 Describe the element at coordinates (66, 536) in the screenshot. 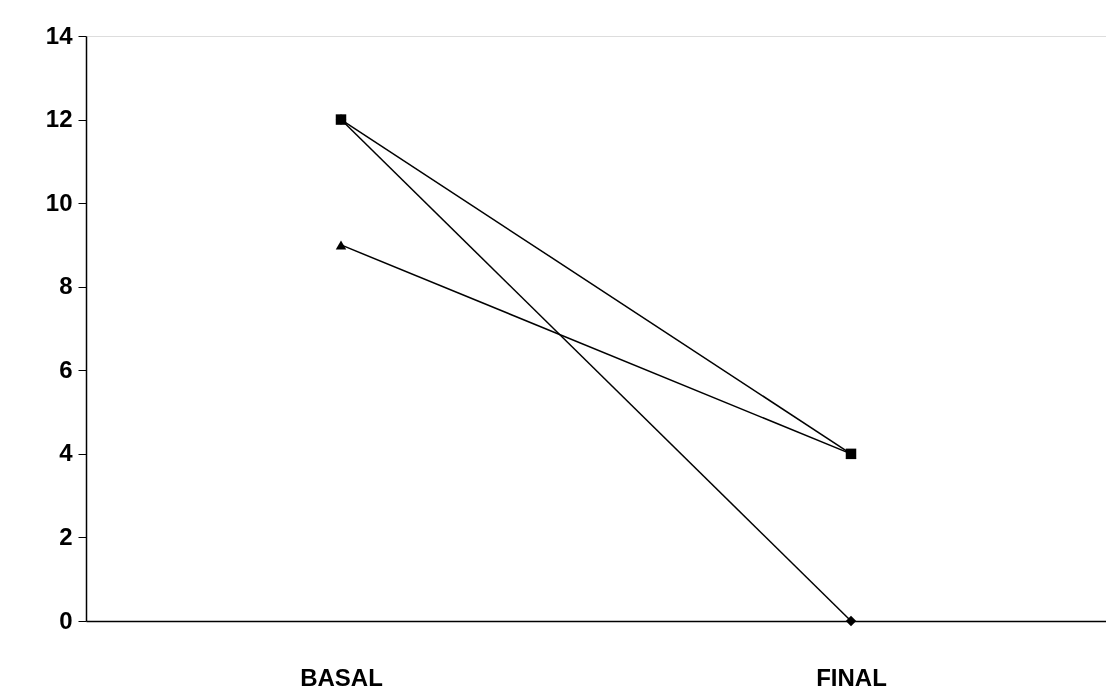

I see `y-tick-label: 2` at that location.